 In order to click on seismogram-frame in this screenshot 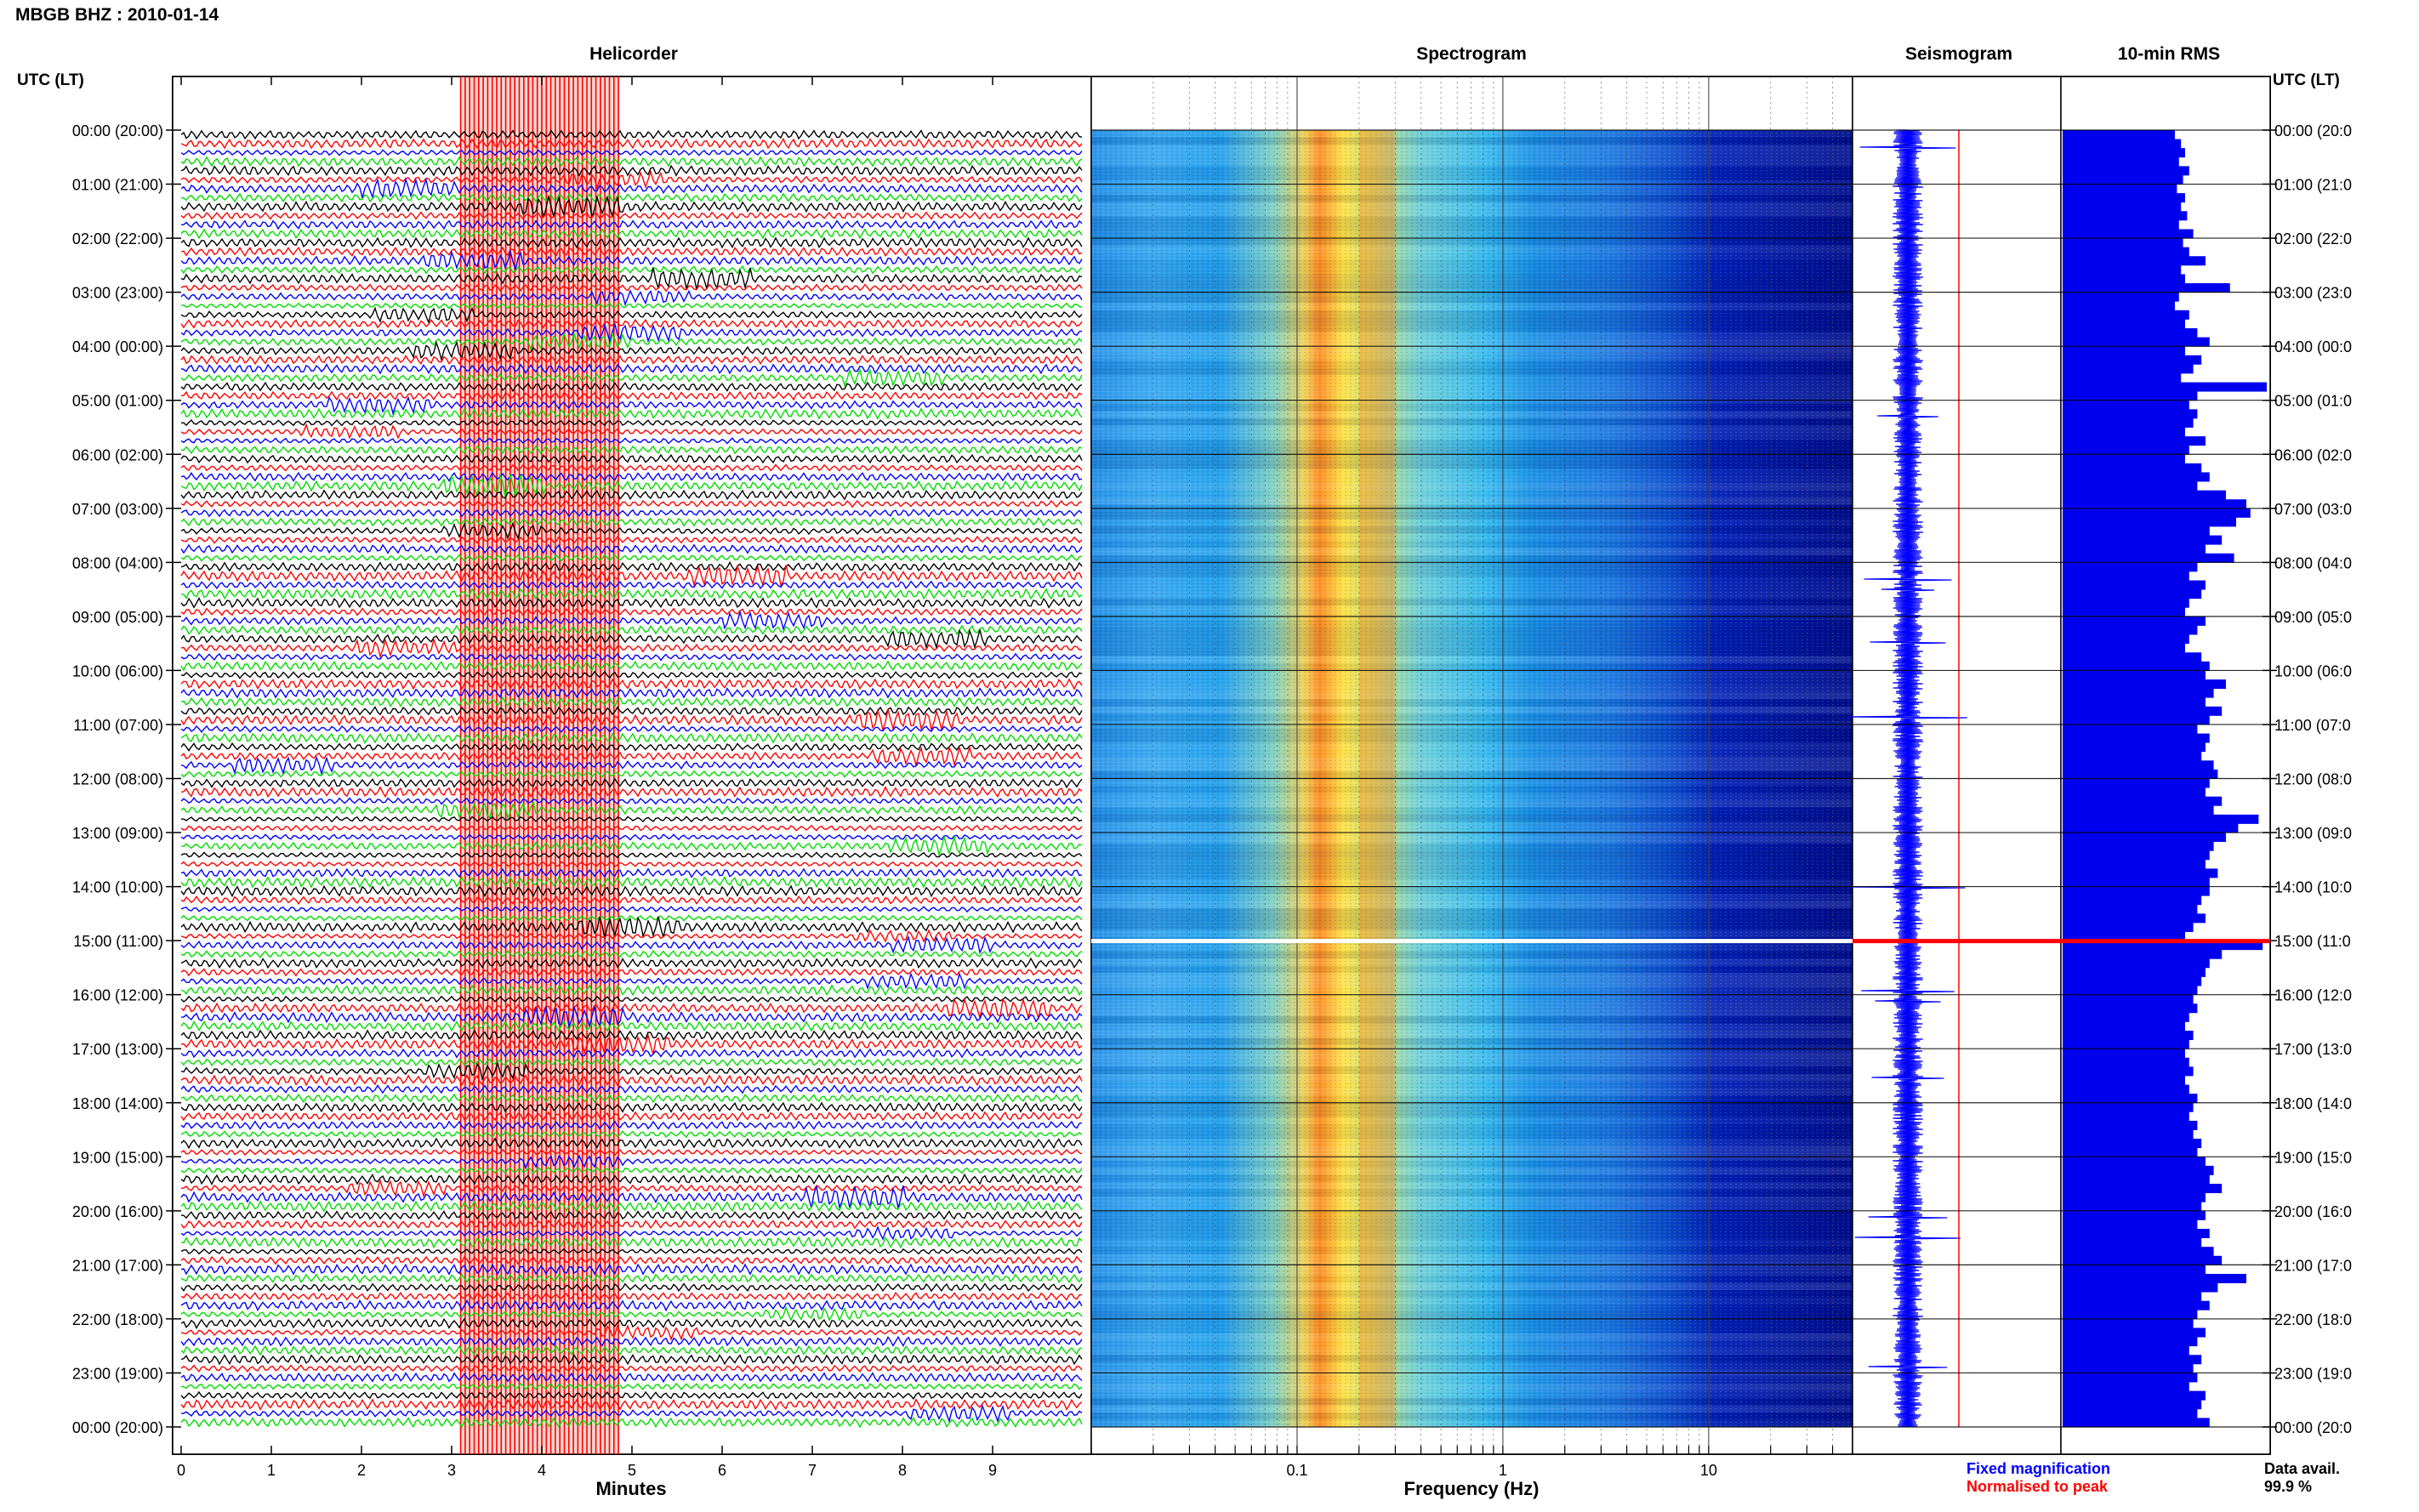, I will do `click(1957, 765)`.